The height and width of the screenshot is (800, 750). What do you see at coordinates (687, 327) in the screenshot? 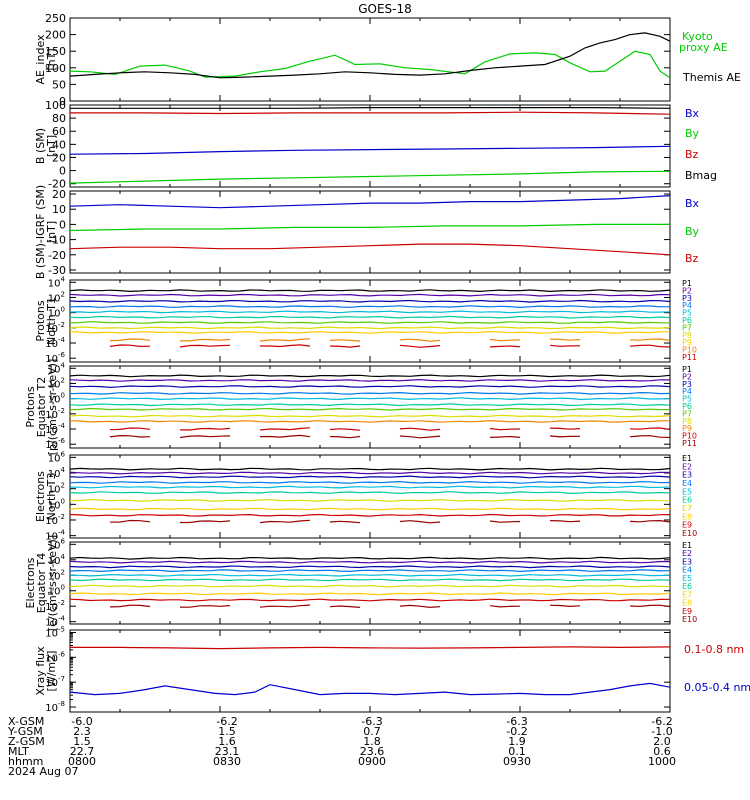
I see `legend-entry: P7` at bounding box center [687, 327].